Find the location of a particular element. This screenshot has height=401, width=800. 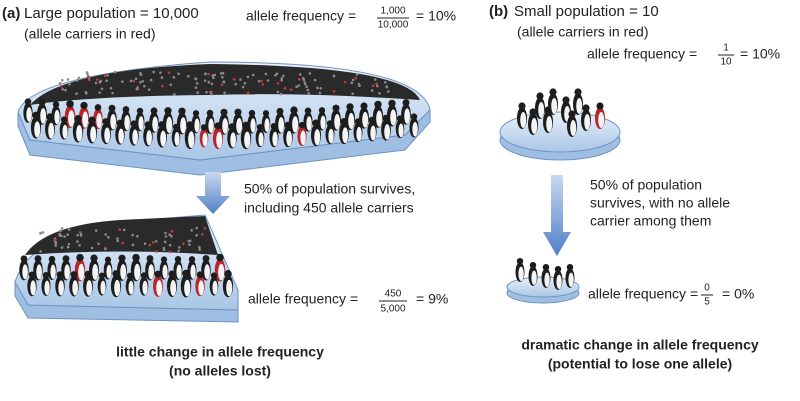

frequency-label: allele frequency = is located at coordinates (643, 294).